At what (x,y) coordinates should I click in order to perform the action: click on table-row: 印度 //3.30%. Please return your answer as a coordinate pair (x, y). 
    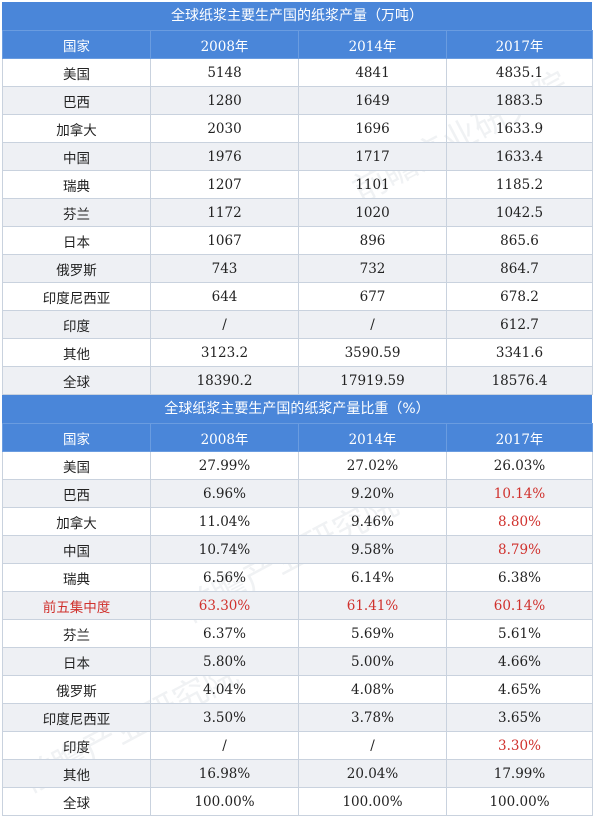
    Looking at the image, I should click on (297, 745).